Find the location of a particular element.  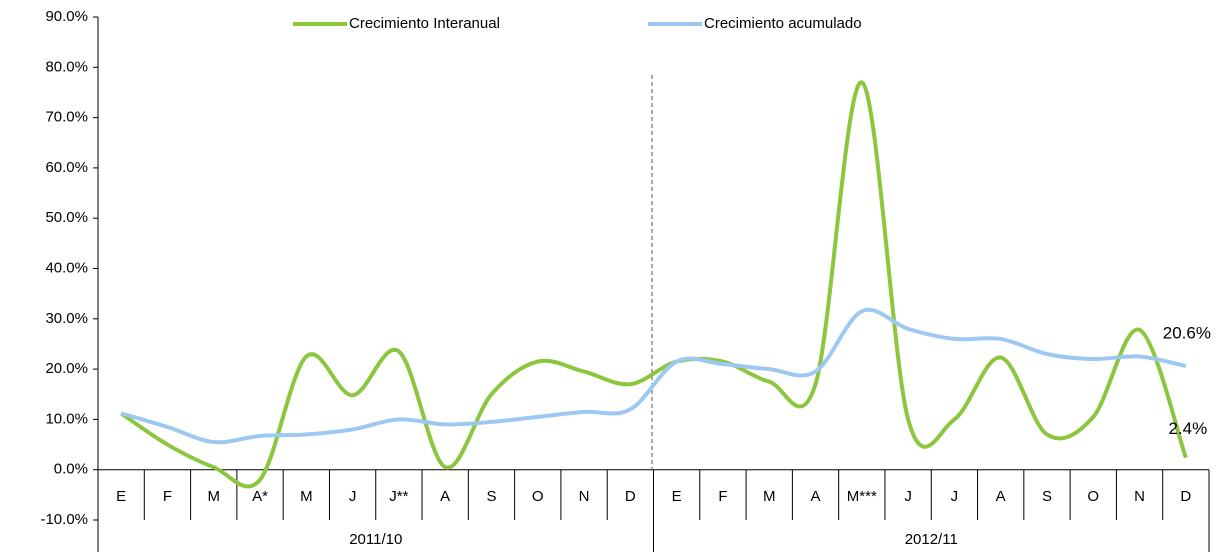

group-label: 2011/10 is located at coordinates (375, 539).